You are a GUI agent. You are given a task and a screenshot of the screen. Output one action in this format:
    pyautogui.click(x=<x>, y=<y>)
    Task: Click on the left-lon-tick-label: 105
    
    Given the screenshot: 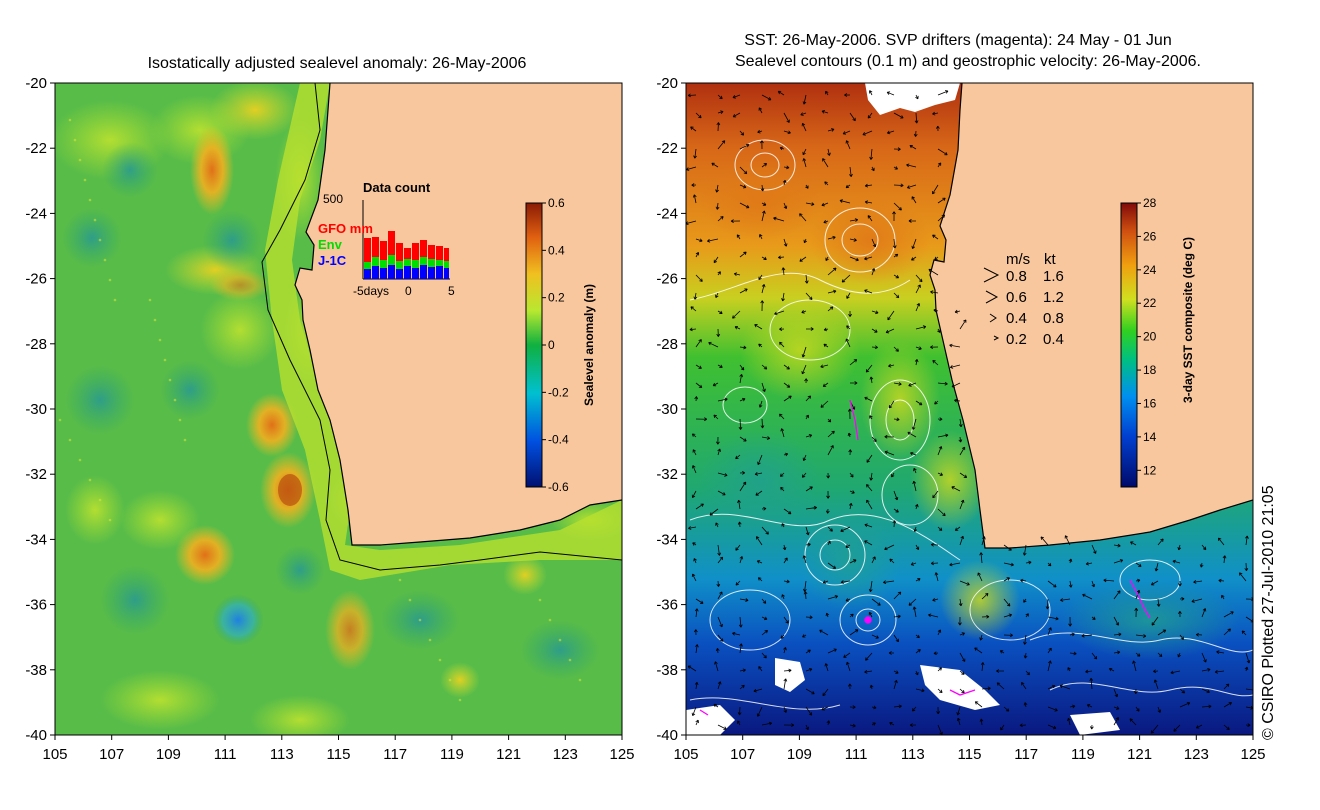 What is the action you would take?
    pyautogui.click(x=54, y=754)
    